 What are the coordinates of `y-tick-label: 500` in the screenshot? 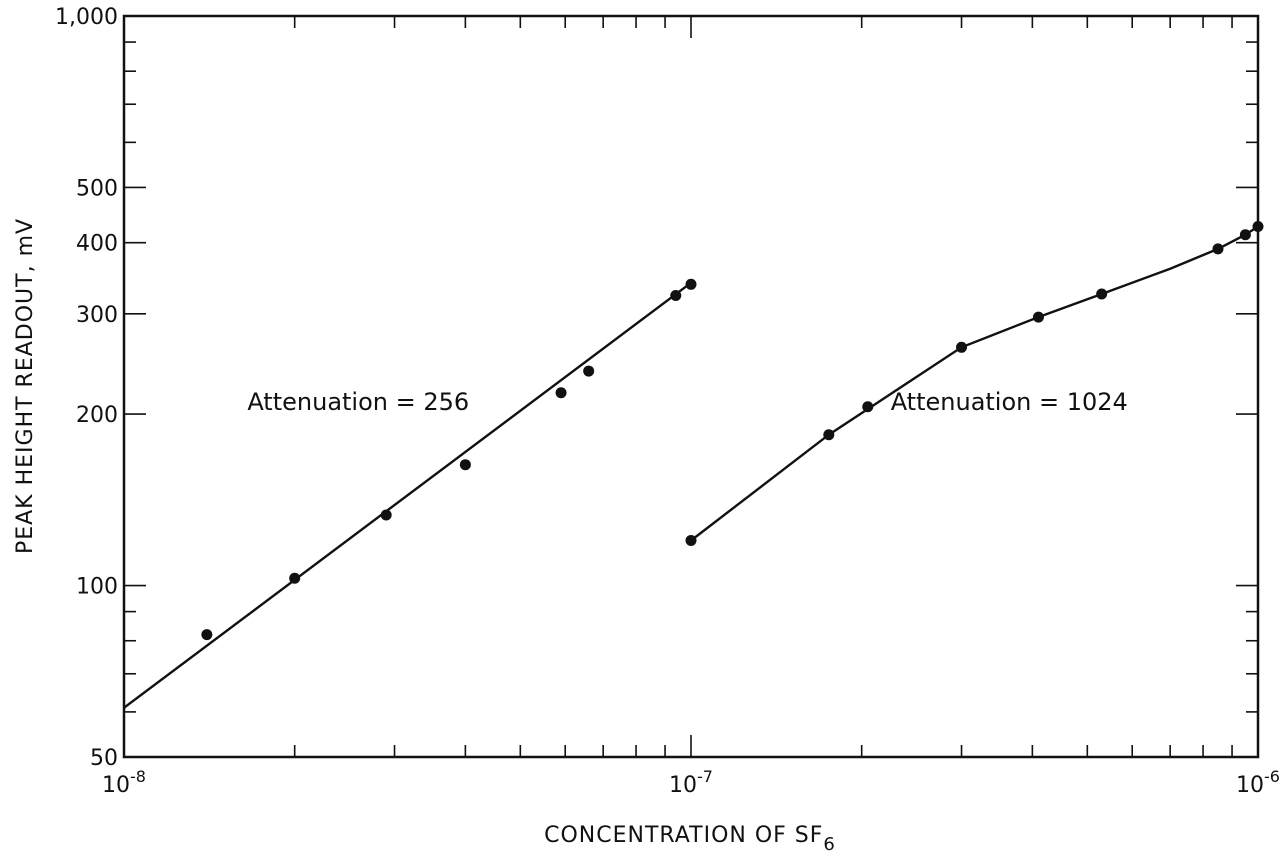 It's located at (97, 188).